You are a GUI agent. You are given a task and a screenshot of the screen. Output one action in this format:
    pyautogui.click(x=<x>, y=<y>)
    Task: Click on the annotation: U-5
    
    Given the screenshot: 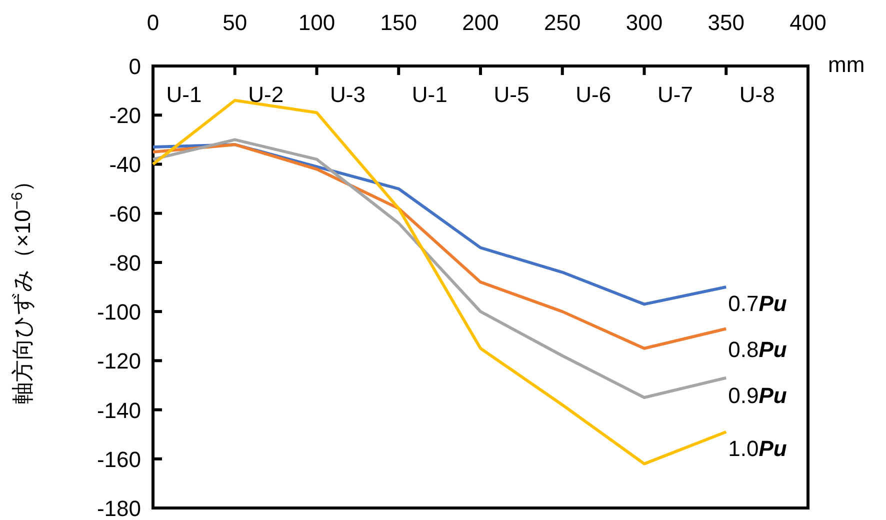 What is the action you would take?
    pyautogui.click(x=512, y=94)
    